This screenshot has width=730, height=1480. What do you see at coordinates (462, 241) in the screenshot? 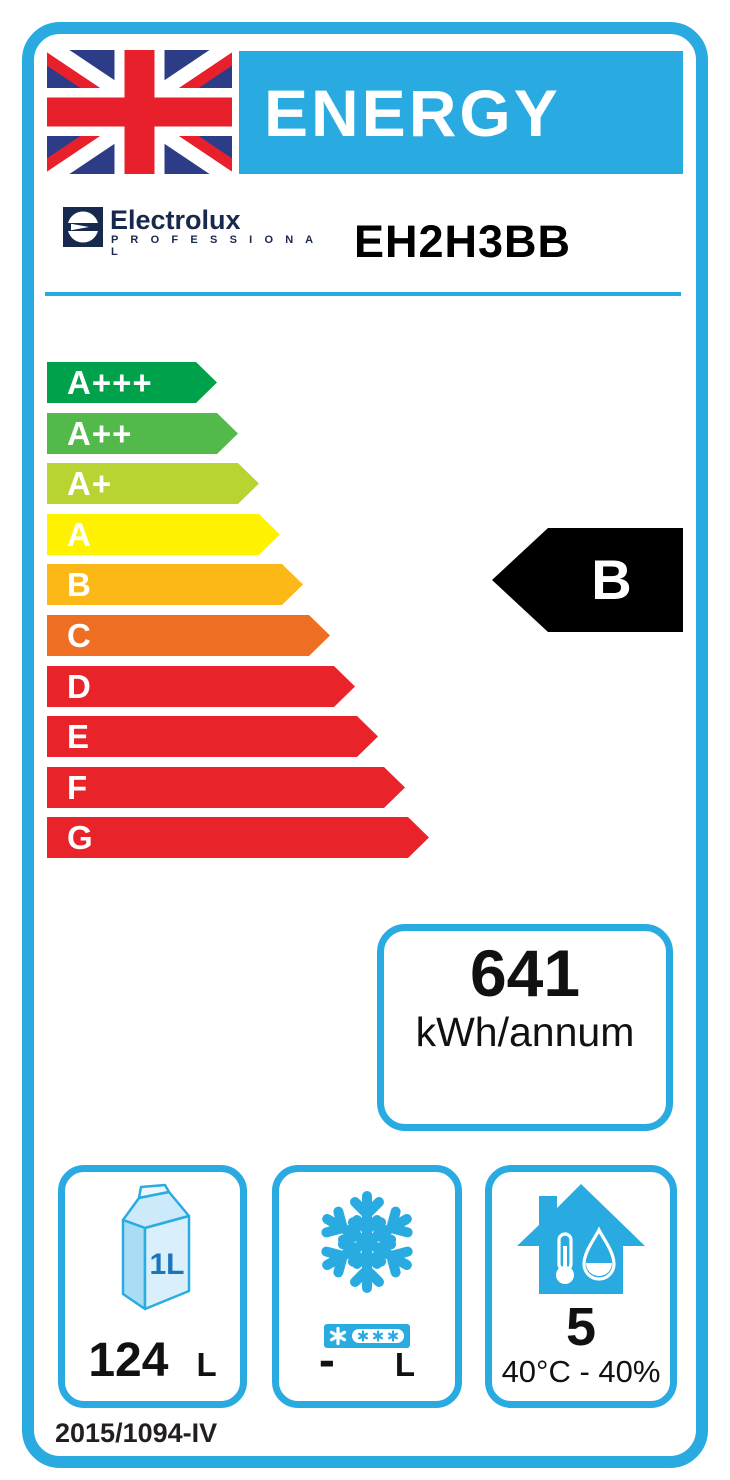
I see `model-number: EH2H3BB` at bounding box center [462, 241].